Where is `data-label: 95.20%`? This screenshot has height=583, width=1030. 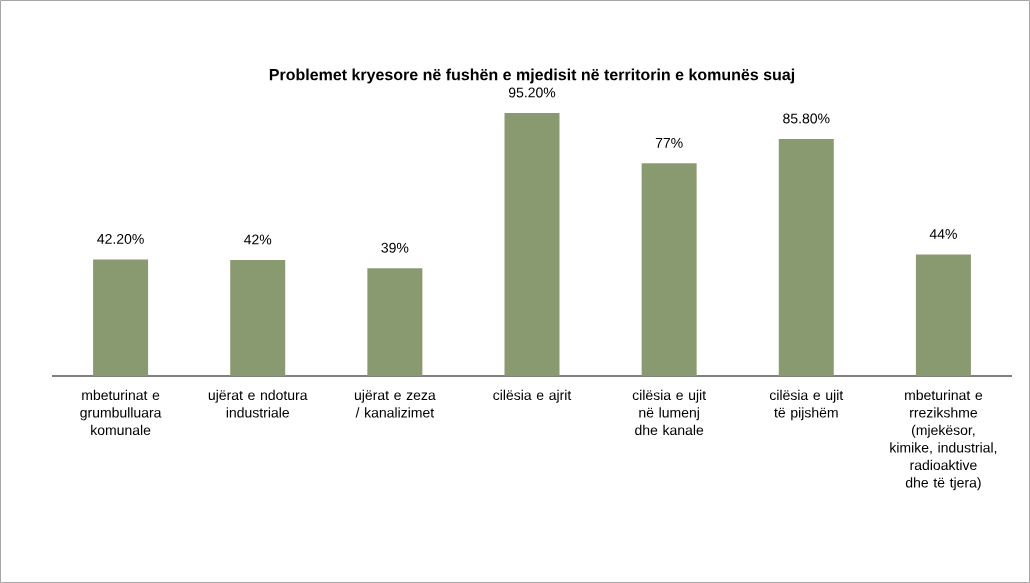 data-label: 95.20% is located at coordinates (532, 92).